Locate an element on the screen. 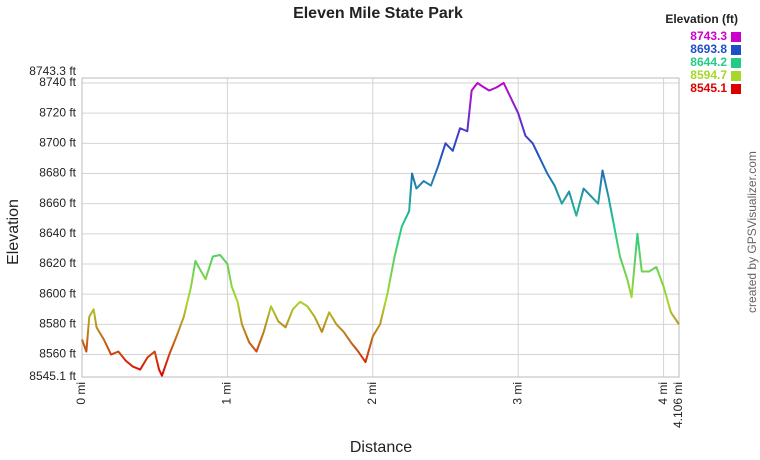  y-axis-label: Elevation is located at coordinates (13, 232).